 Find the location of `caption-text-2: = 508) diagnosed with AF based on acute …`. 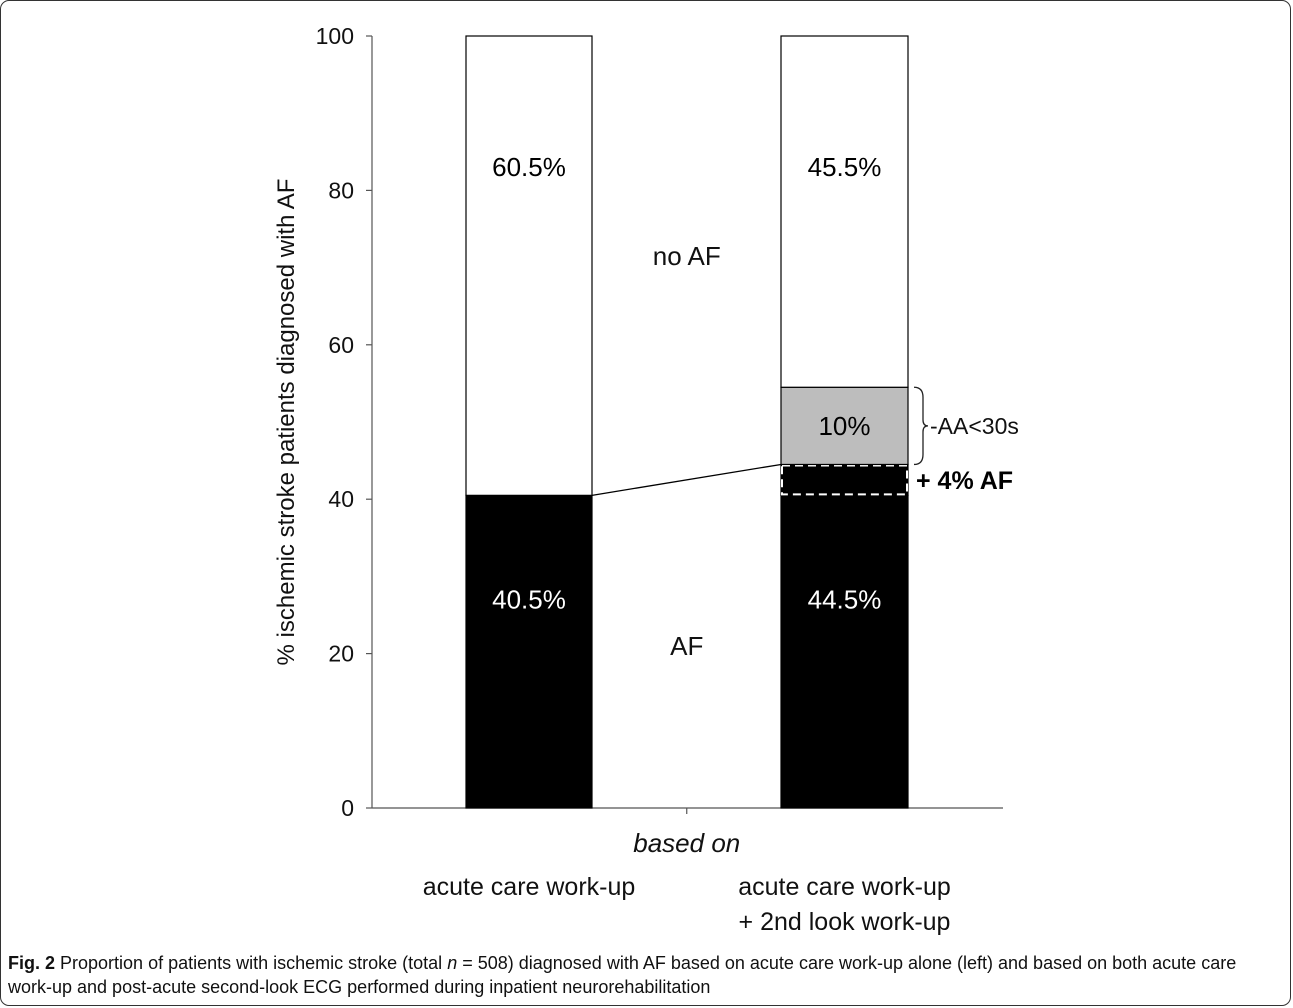

caption-text-2: = 508) diagnosed with AF based on acute … is located at coordinates (622, 975).